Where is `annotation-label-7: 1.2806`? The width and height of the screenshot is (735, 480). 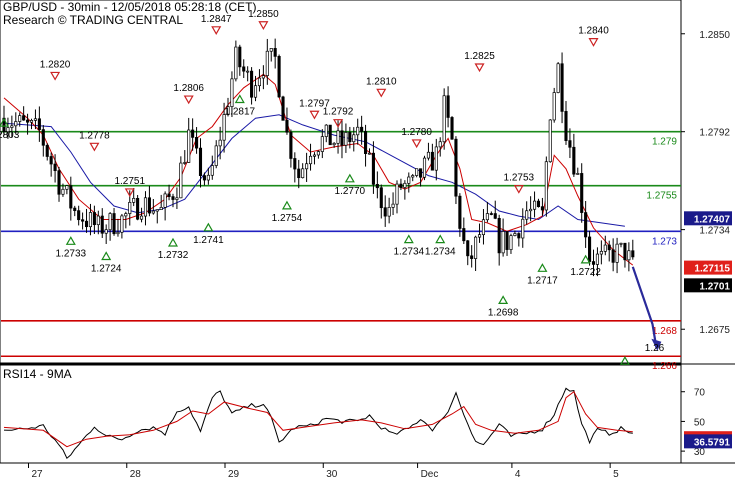
annotation-label-7: 1.2806 is located at coordinates (188, 88).